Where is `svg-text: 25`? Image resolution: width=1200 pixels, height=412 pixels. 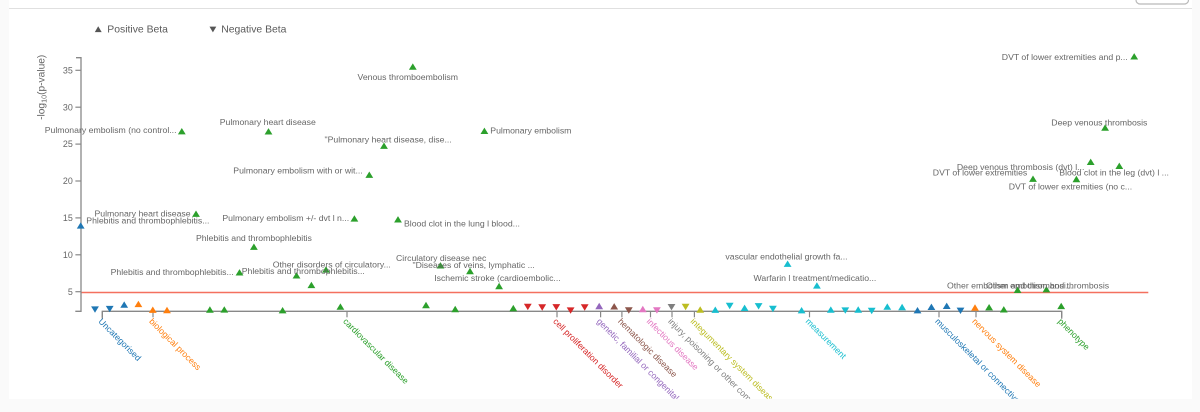 svg-text: 25 is located at coordinates (68, 144).